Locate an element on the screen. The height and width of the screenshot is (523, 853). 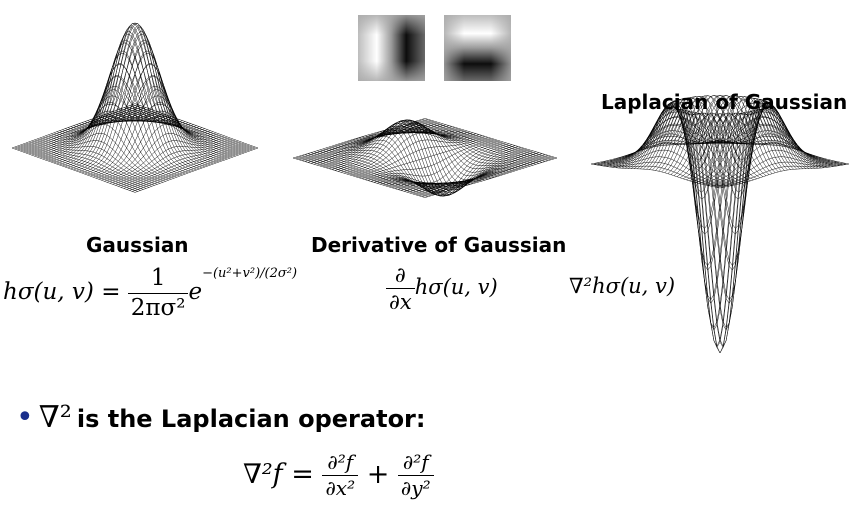
laplacian-equation-term-y-numerator: ∂²f is located at coordinates (415, 464).